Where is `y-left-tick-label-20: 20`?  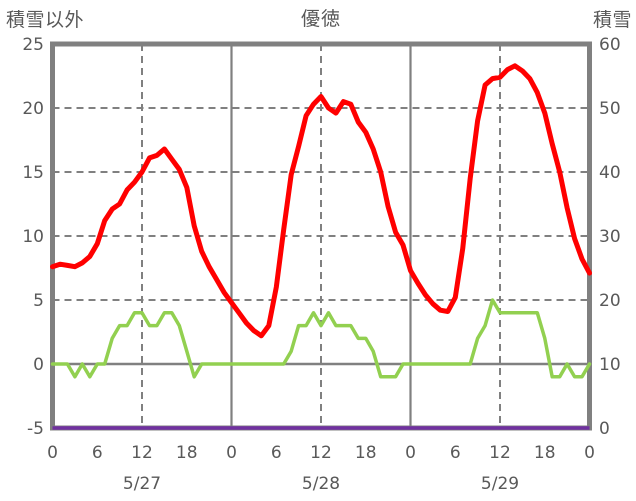
y-left-tick-label-20: 20 is located at coordinates (33, 109).